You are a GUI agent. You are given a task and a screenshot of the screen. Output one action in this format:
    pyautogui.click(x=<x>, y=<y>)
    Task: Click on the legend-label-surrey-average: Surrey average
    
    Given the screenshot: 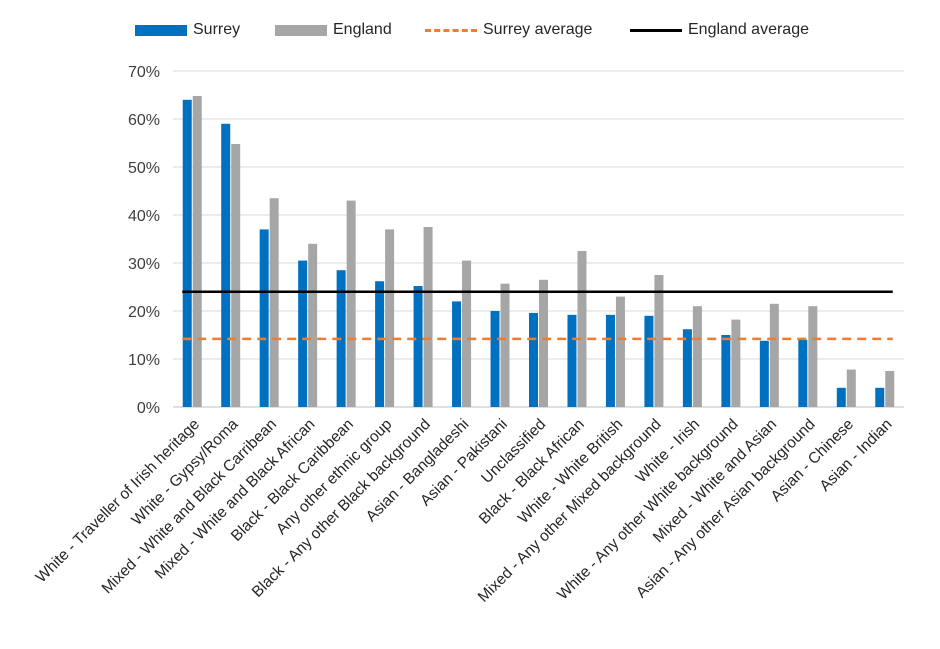 What is the action you would take?
    pyautogui.click(x=538, y=29)
    